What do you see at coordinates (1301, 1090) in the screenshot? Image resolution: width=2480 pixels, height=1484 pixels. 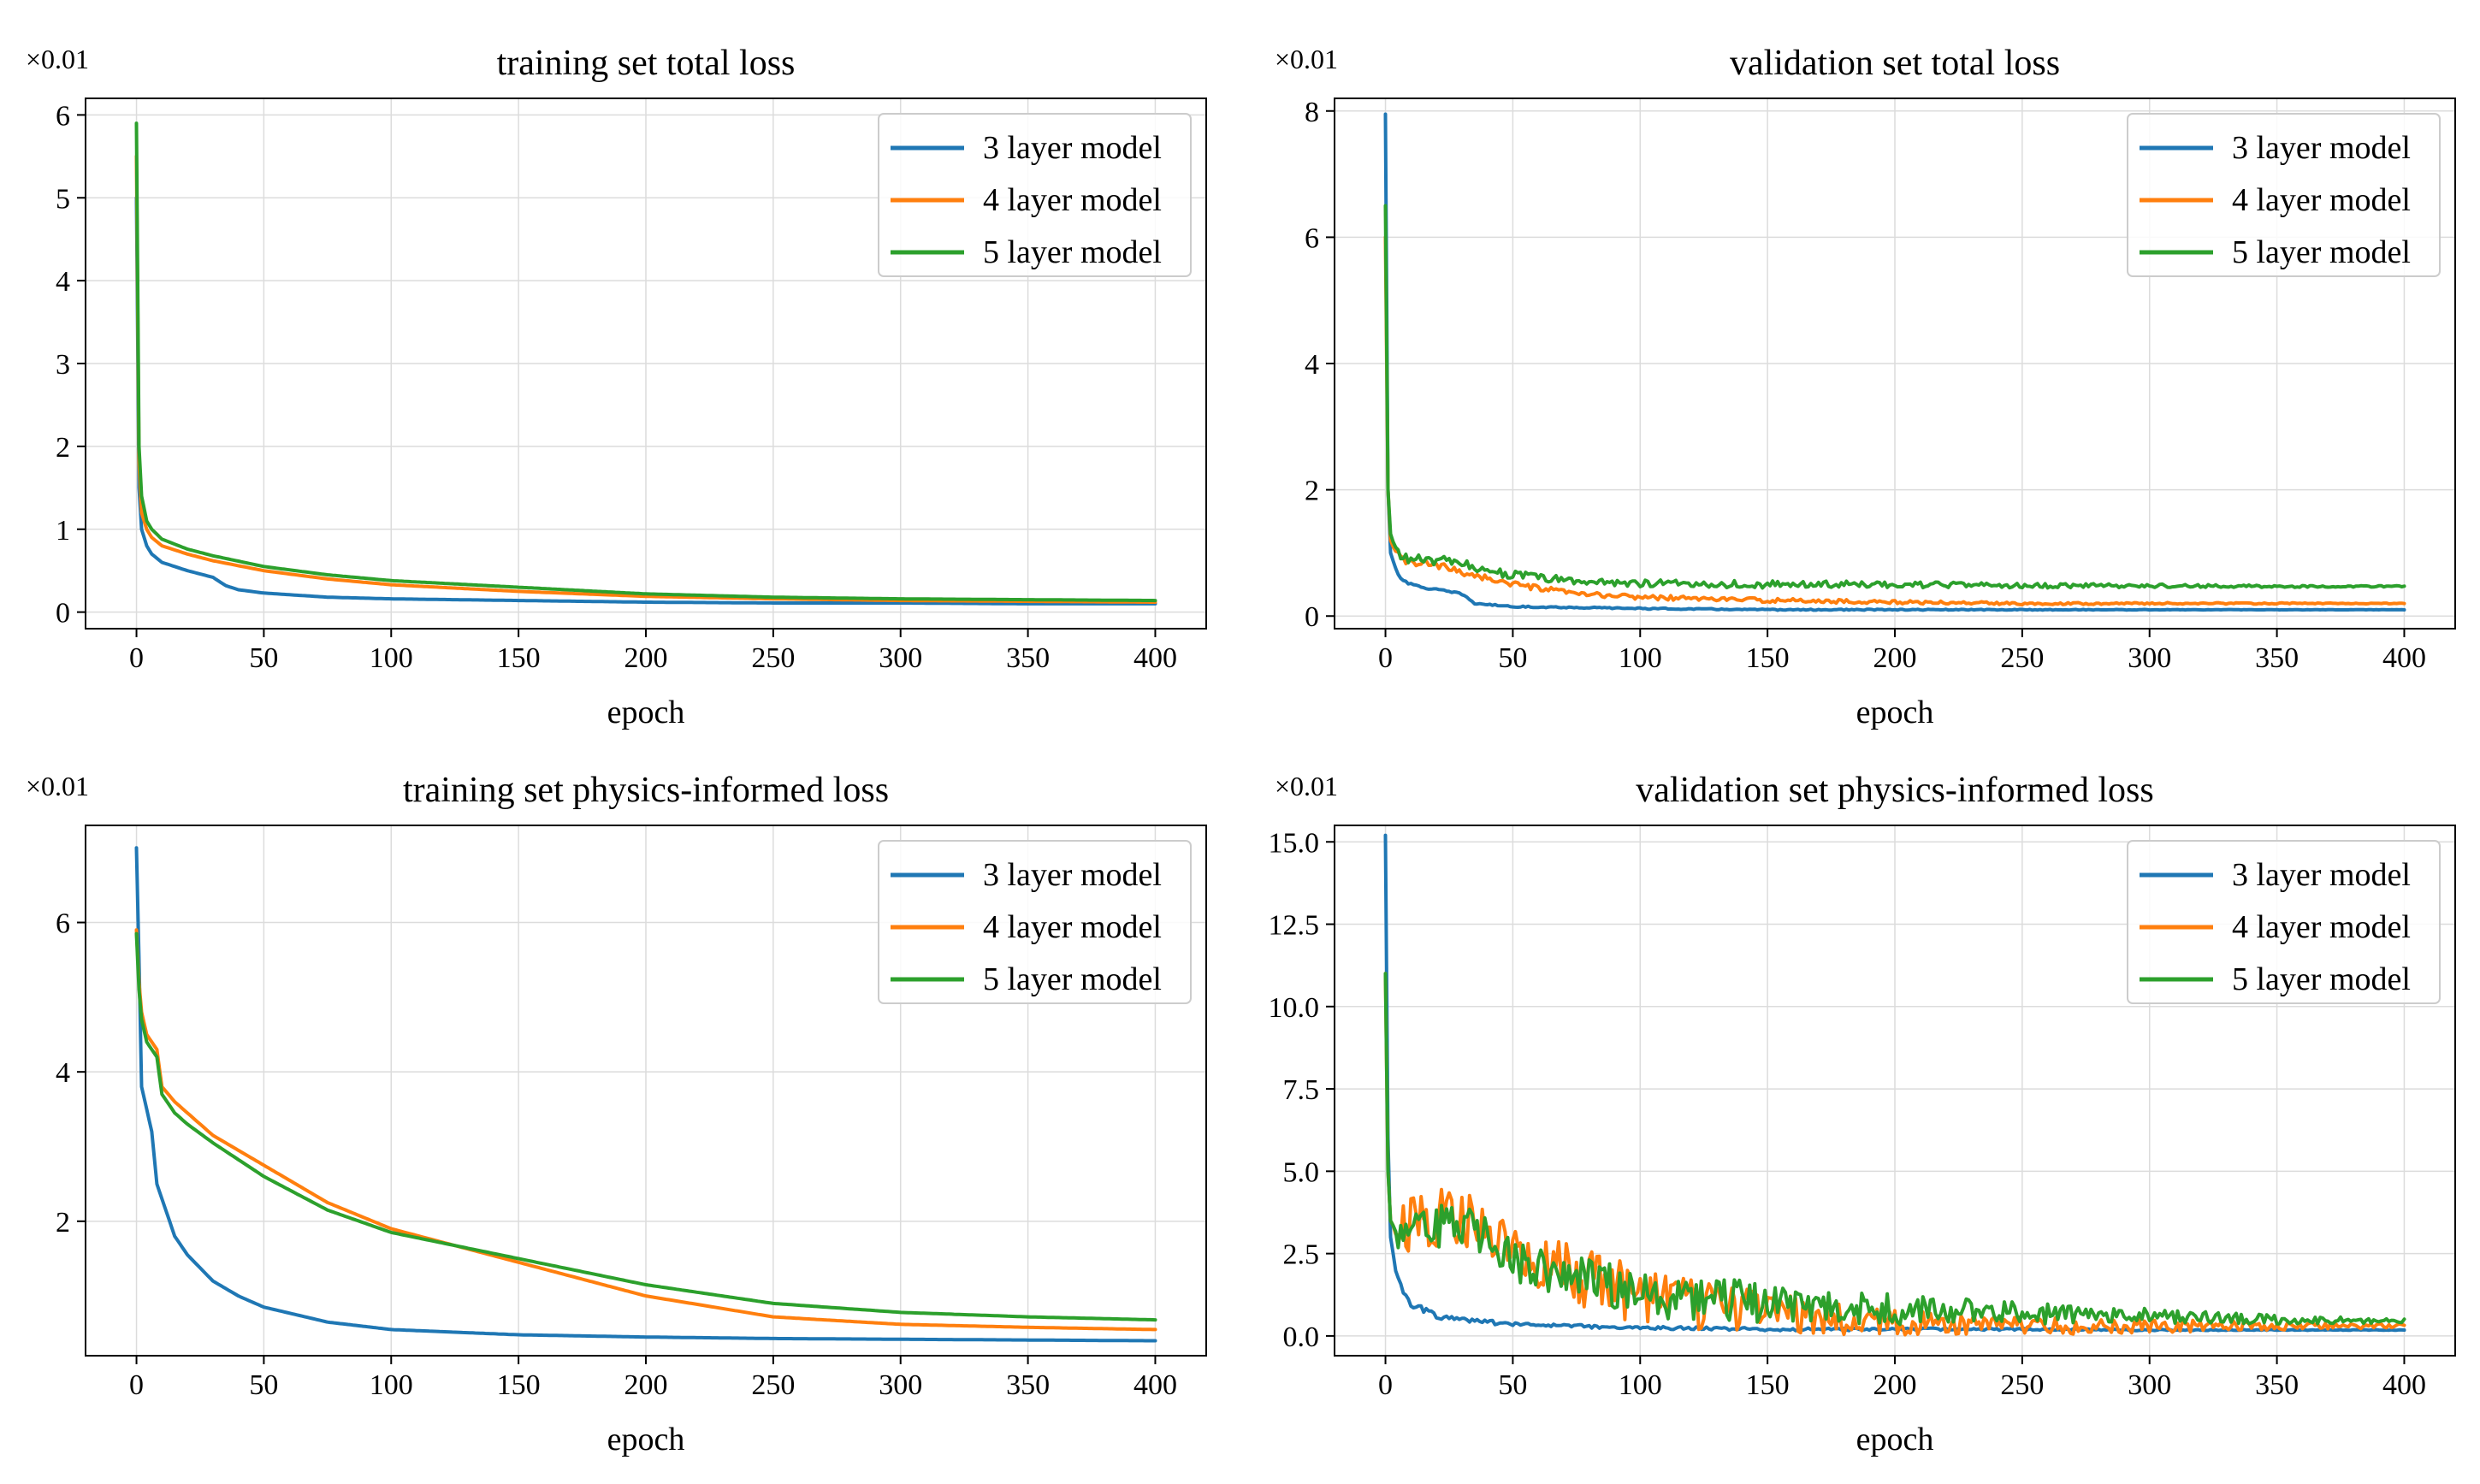 I see `y-tick-label: 7.5` at bounding box center [1301, 1090].